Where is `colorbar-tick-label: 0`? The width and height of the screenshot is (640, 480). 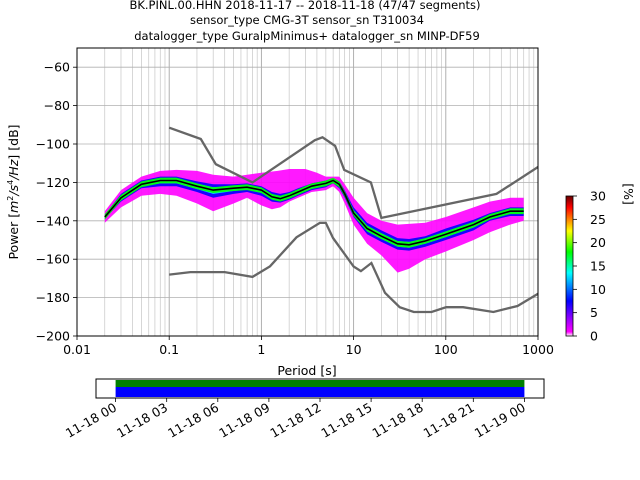 colorbar-tick-label: 0 is located at coordinates (594, 336).